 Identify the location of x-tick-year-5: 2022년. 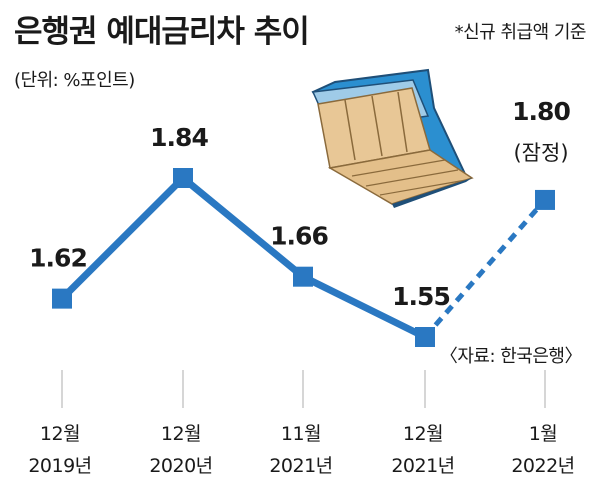
(542, 466).